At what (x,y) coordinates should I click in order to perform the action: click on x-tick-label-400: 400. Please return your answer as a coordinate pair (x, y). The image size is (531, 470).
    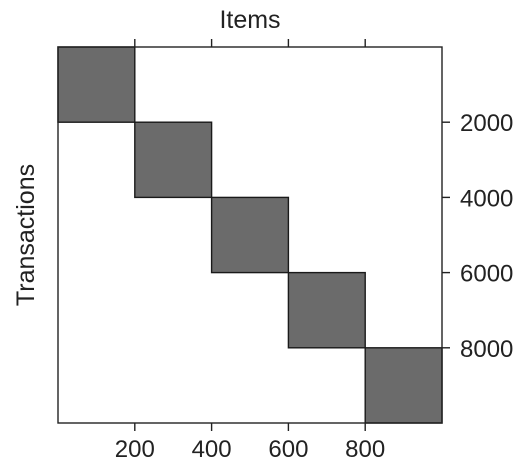
    Looking at the image, I should click on (212, 449).